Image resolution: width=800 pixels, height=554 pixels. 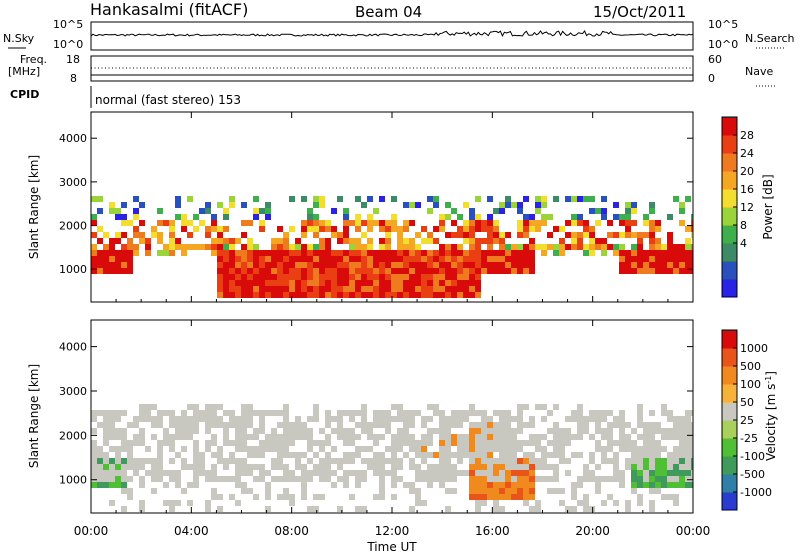 What do you see at coordinates (291, 531) in the screenshot?
I see `x-tick-label: 08:00` at bounding box center [291, 531].